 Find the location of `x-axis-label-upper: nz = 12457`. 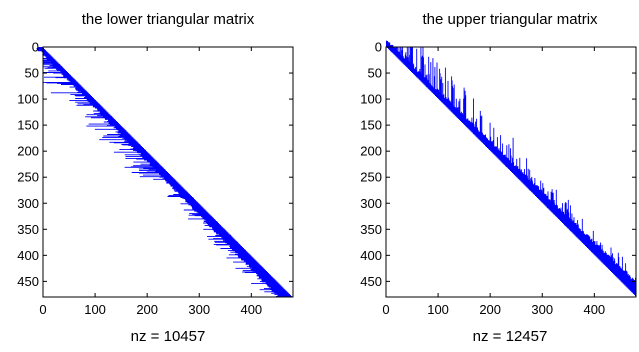

x-axis-label-upper: nz = 12457 is located at coordinates (510, 336).